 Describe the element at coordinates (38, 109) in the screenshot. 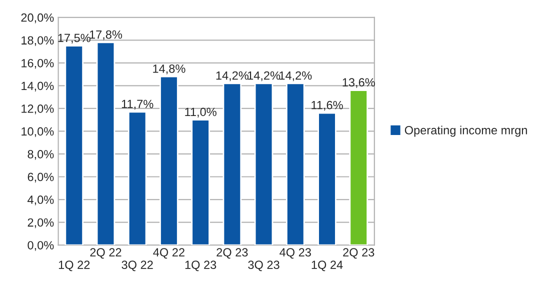

I see `y-tick-label: 12,0%` at that location.